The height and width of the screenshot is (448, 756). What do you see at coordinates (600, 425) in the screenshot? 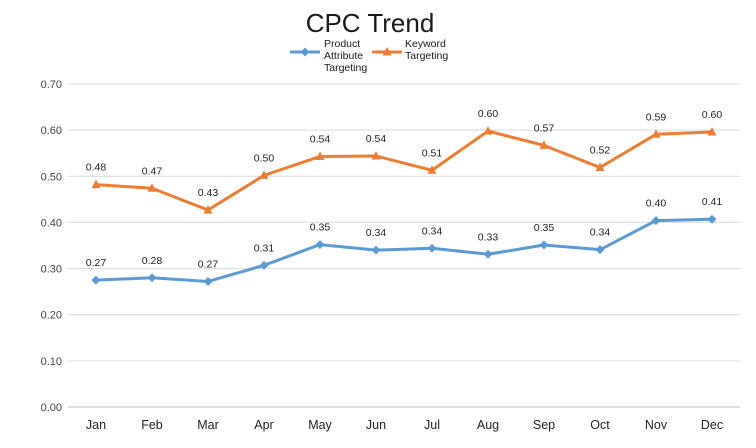
I see `x-tick-label: Oct` at bounding box center [600, 425].